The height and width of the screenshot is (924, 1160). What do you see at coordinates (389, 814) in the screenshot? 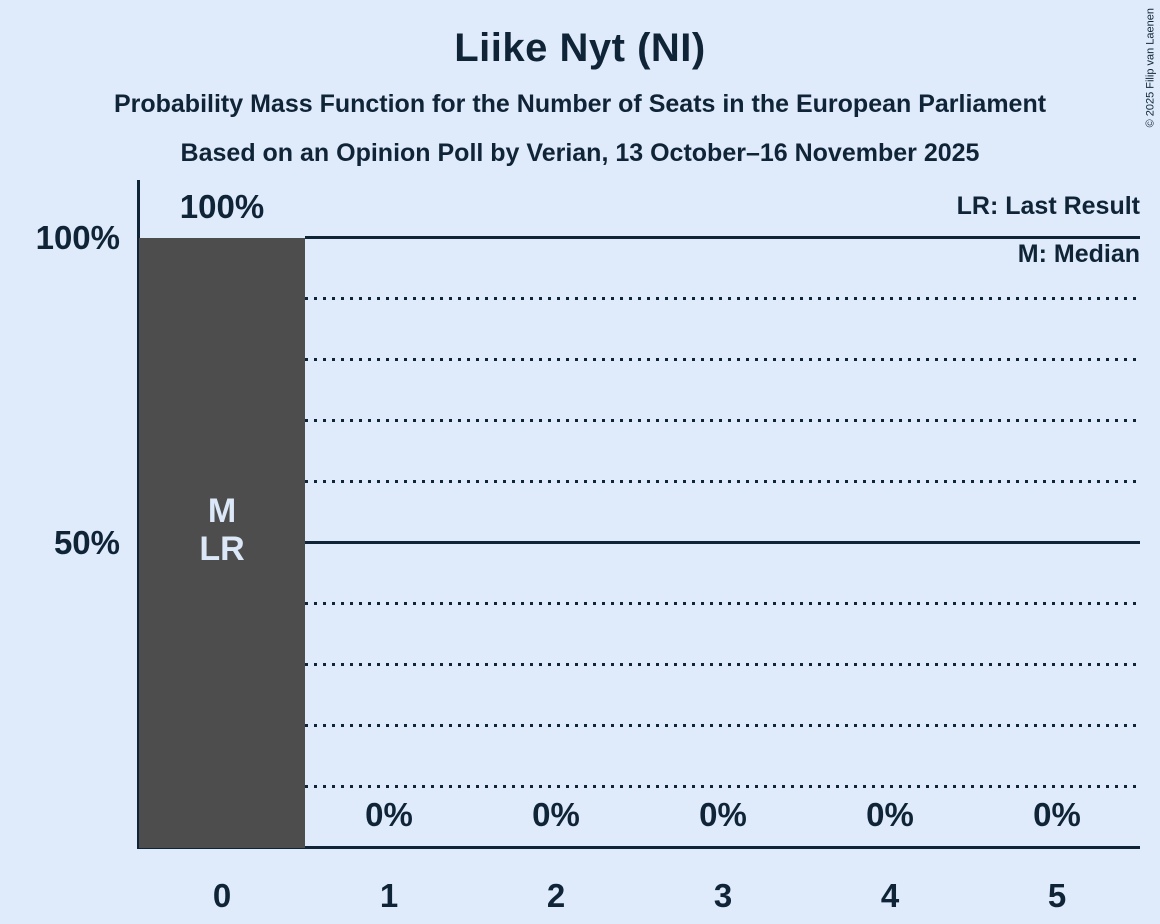
I see `value-label-1: 0%` at bounding box center [389, 814].